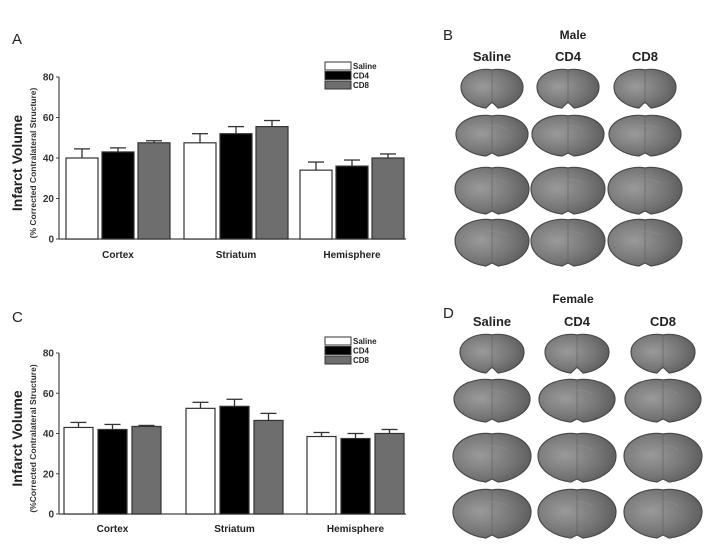  Describe the element at coordinates (17, 317) in the screenshot. I see `panel-label: C` at that location.